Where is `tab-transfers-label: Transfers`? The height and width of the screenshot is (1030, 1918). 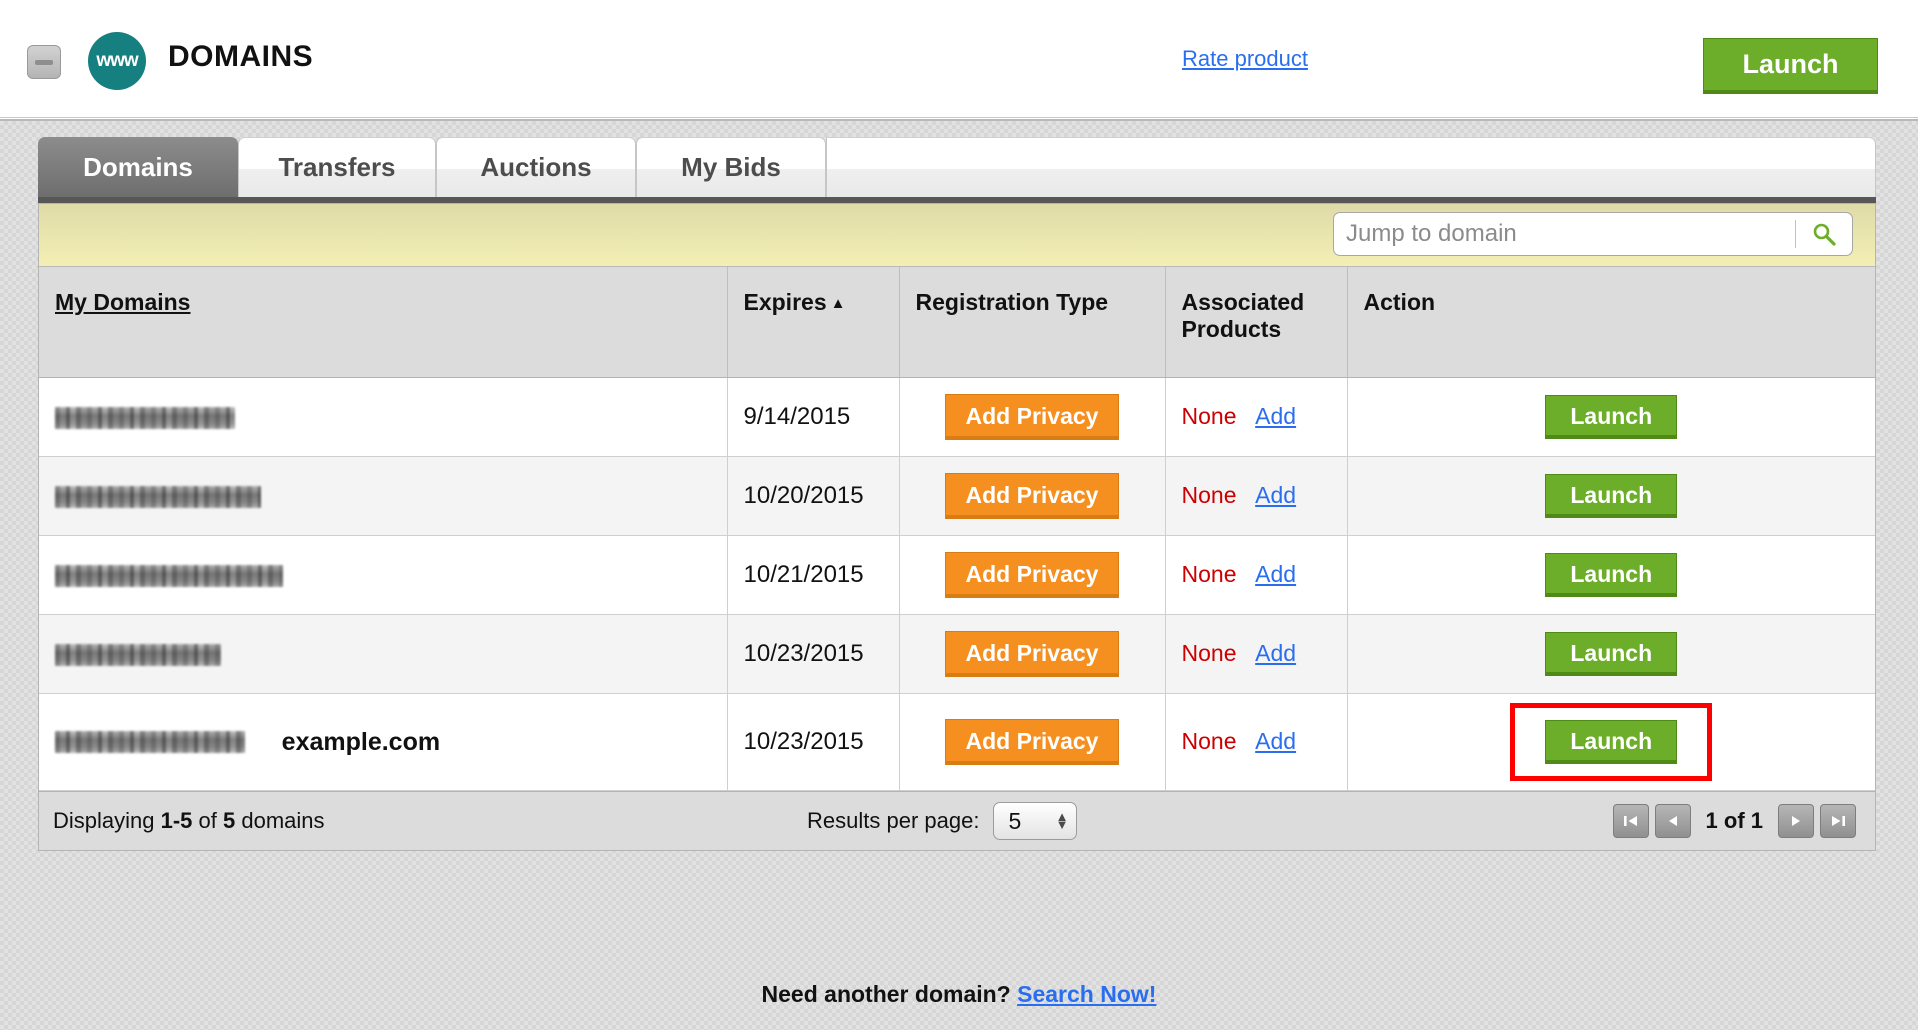
tab-transfers-label: Transfers is located at coordinates (337, 167).